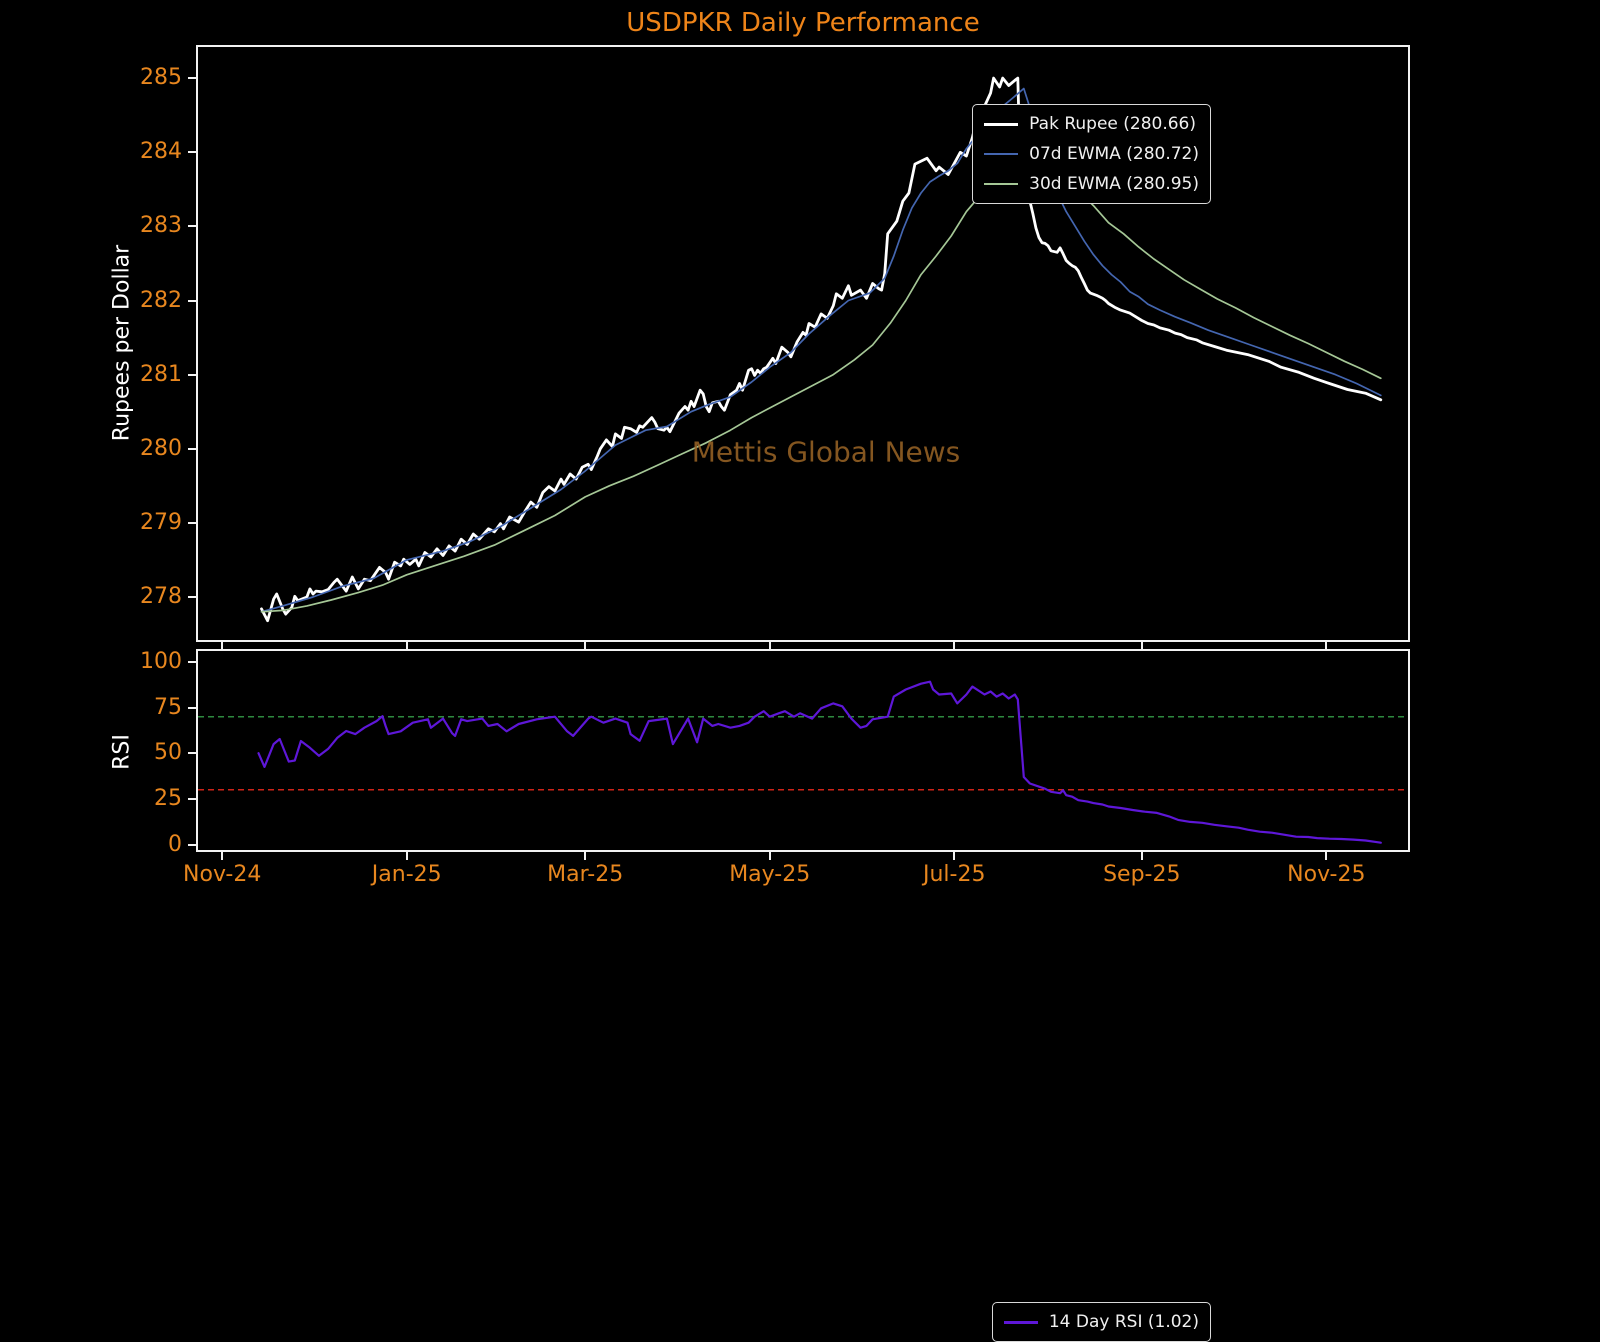 The width and height of the screenshot is (1600, 1342). Describe the element at coordinates (161, 661) in the screenshot. I see `rsi-y-tick-label-100: 100` at that location.